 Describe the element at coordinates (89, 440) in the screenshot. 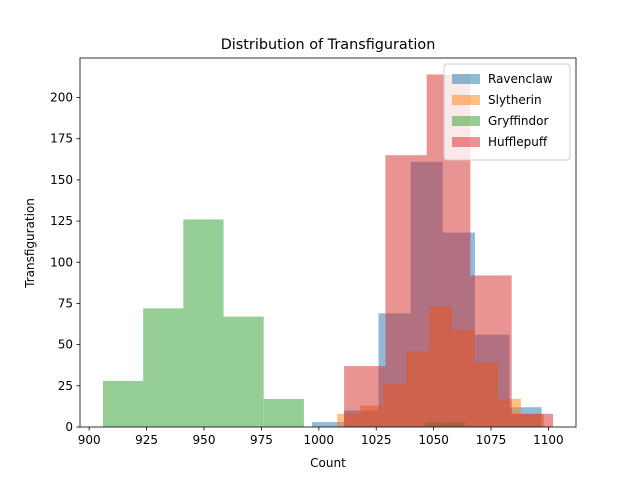

I see `x-tick-label: 900` at that location.